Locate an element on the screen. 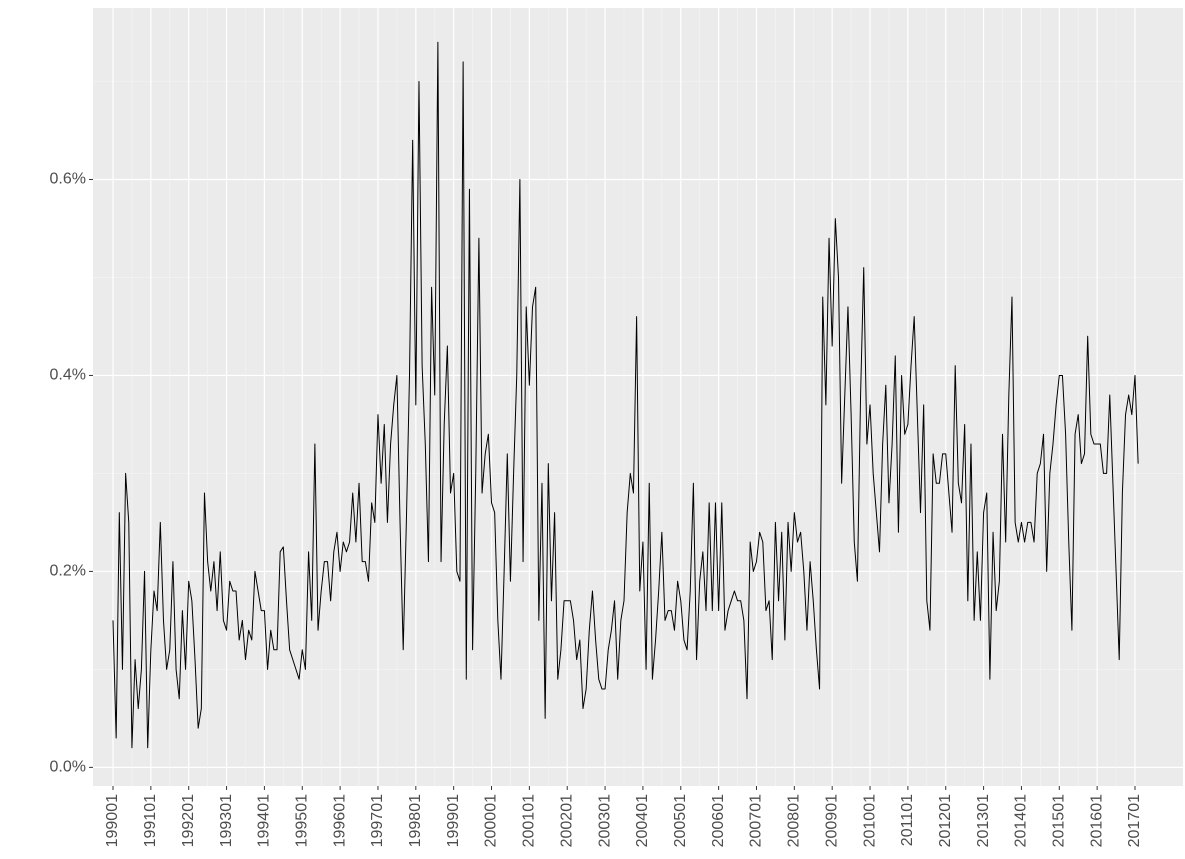 The height and width of the screenshot is (859, 1185). x-tick-label: 199701 is located at coordinates (377, 820).